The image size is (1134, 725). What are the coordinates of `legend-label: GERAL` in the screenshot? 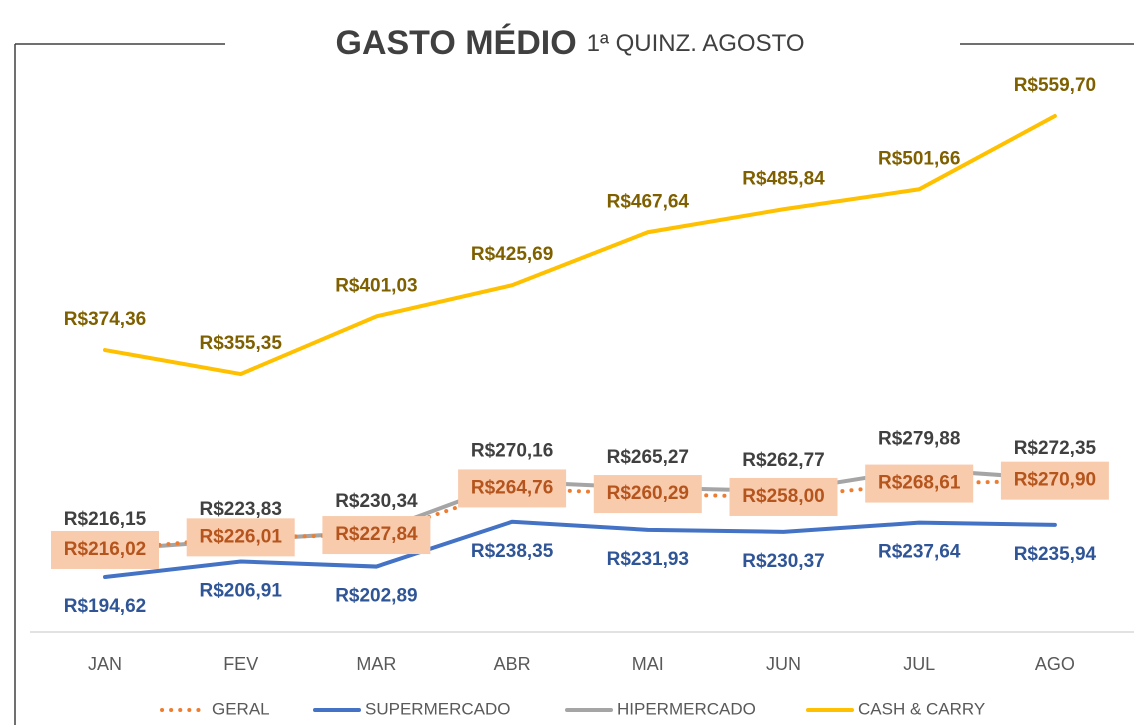 It's located at (241, 708).